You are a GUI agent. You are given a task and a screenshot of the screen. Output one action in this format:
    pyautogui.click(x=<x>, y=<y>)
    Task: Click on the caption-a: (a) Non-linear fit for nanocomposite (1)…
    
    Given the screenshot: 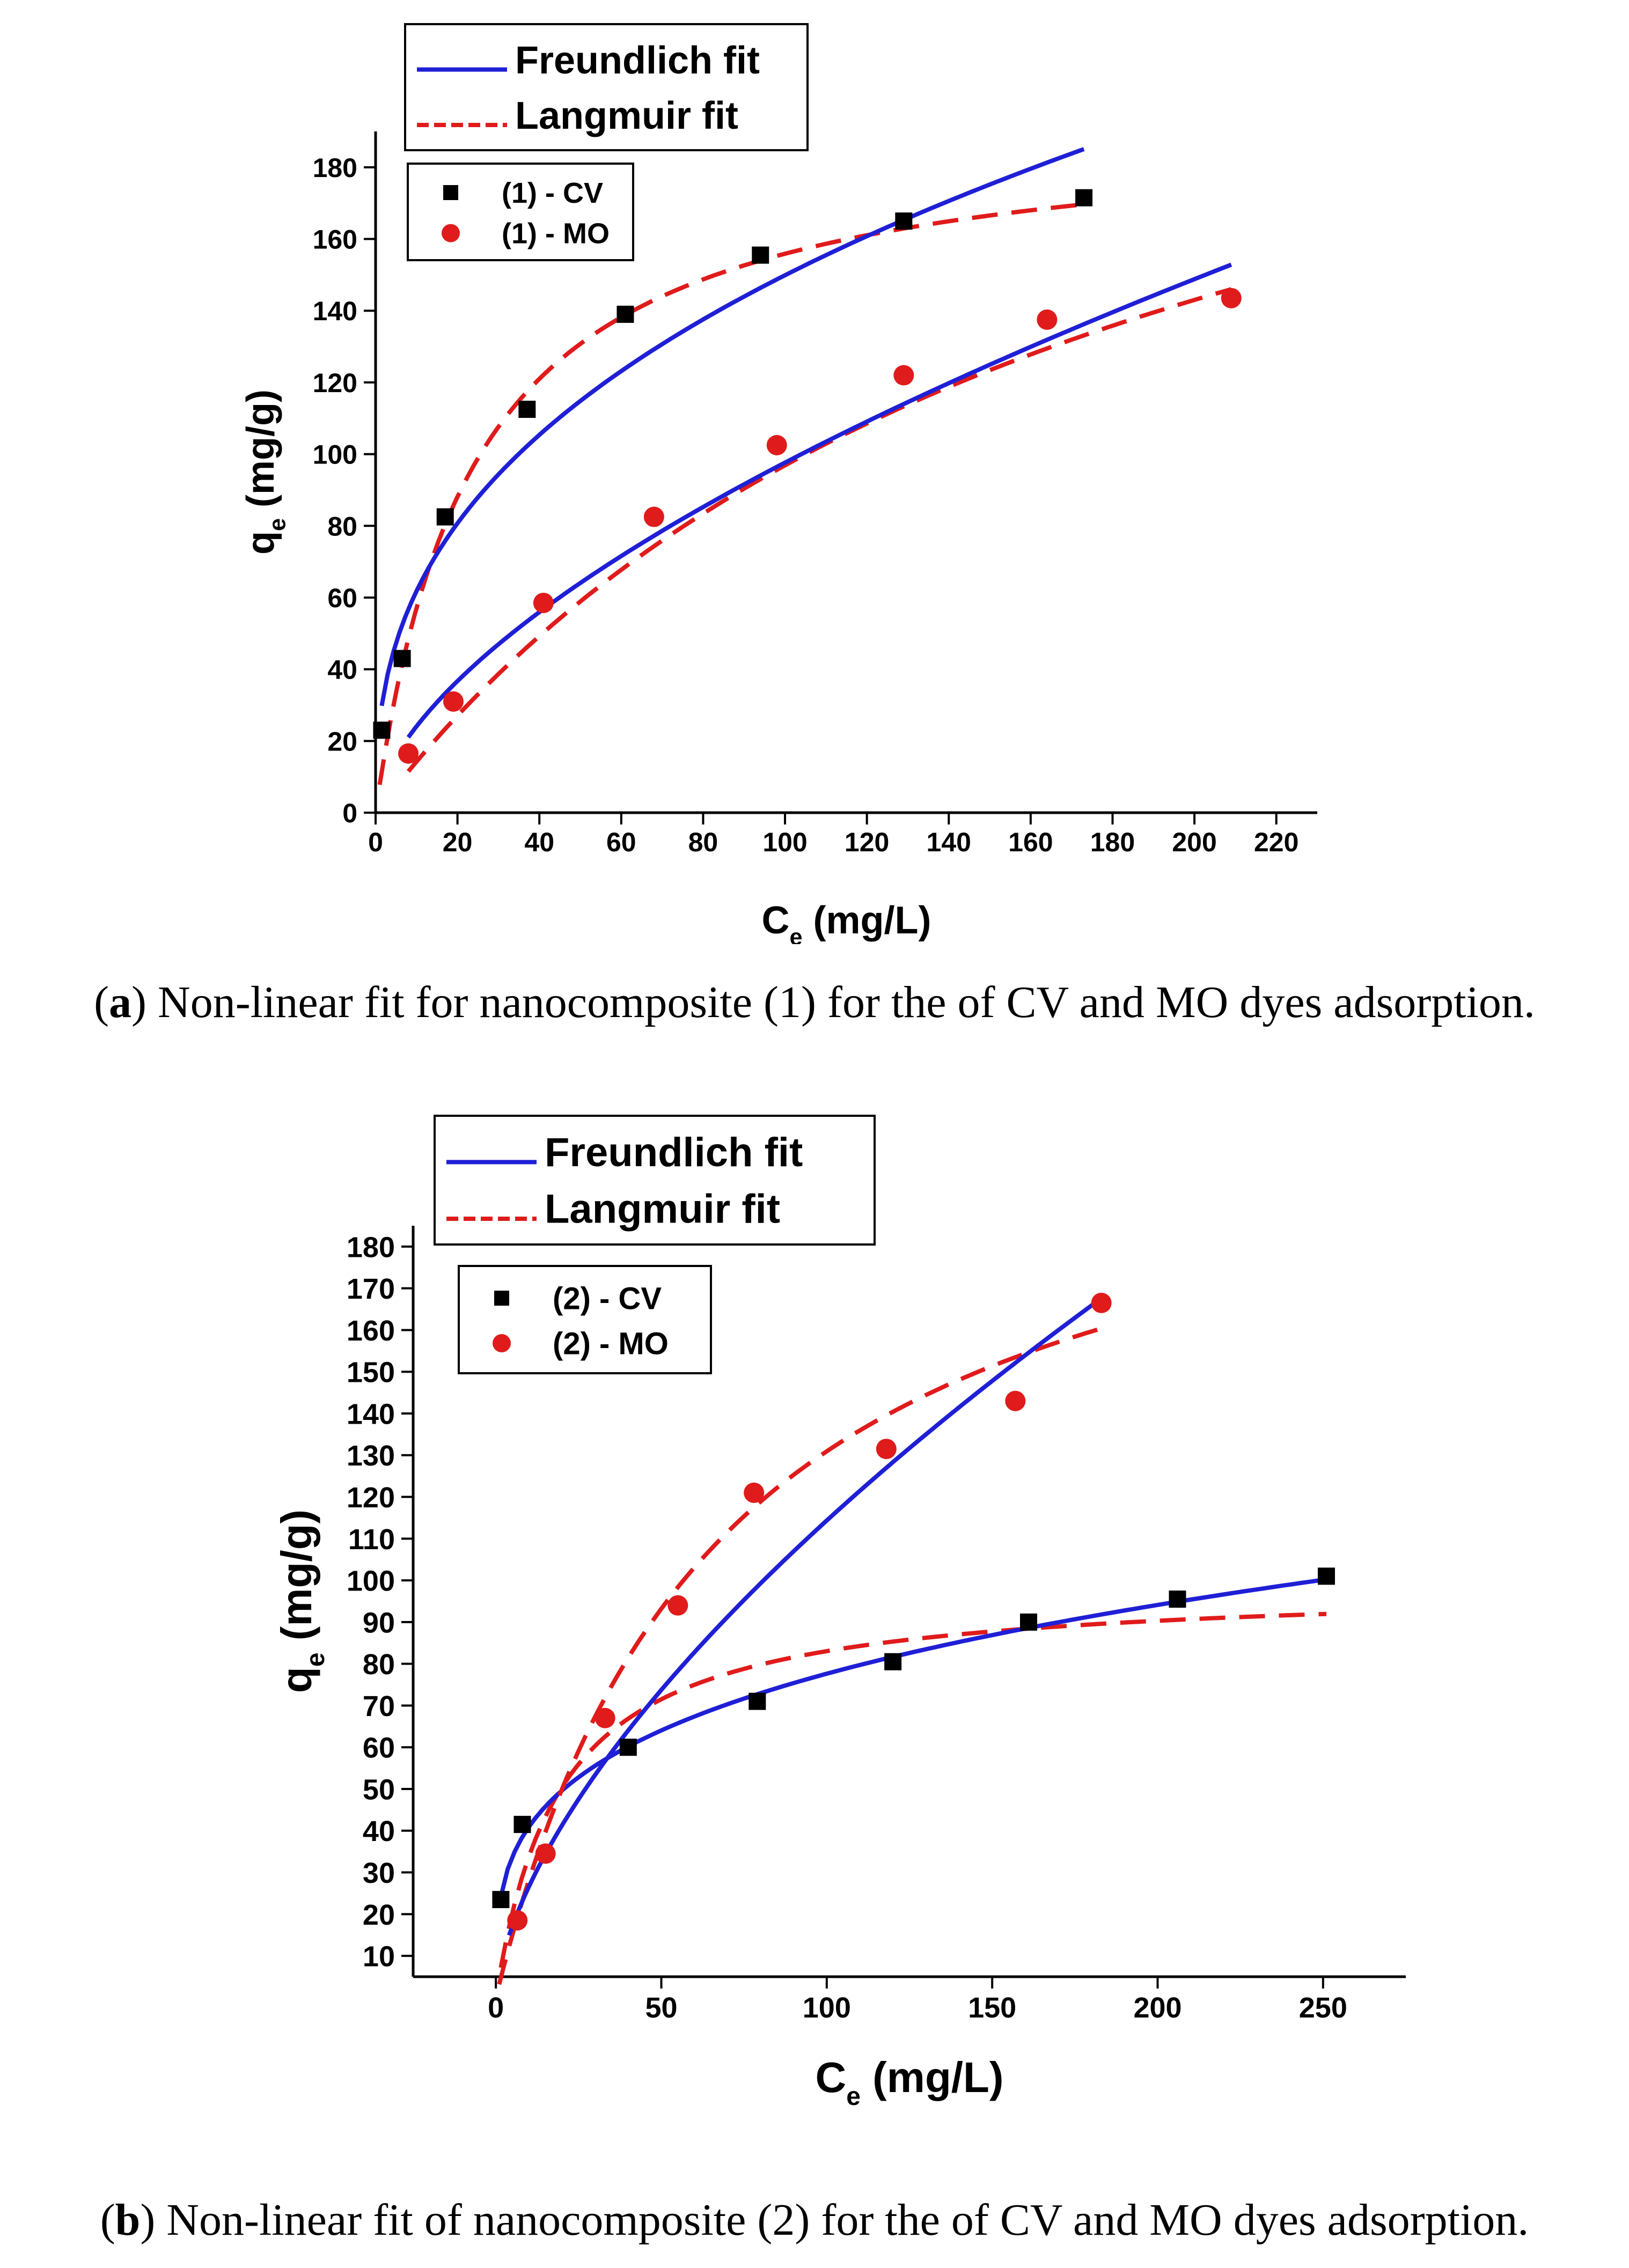 What is the action you would take?
    pyautogui.click(x=814, y=1002)
    